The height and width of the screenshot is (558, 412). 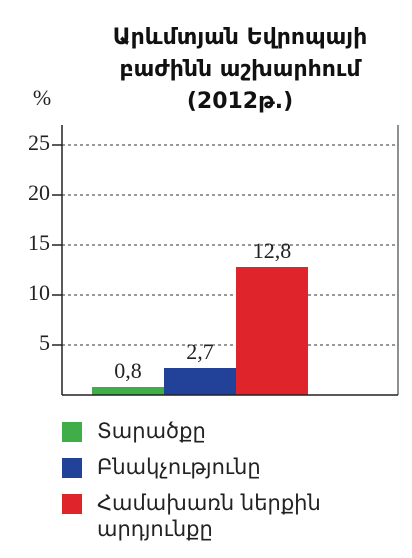 What do you see at coordinates (151, 431) in the screenshot?
I see `legend-label: Տարածքը` at bounding box center [151, 431].